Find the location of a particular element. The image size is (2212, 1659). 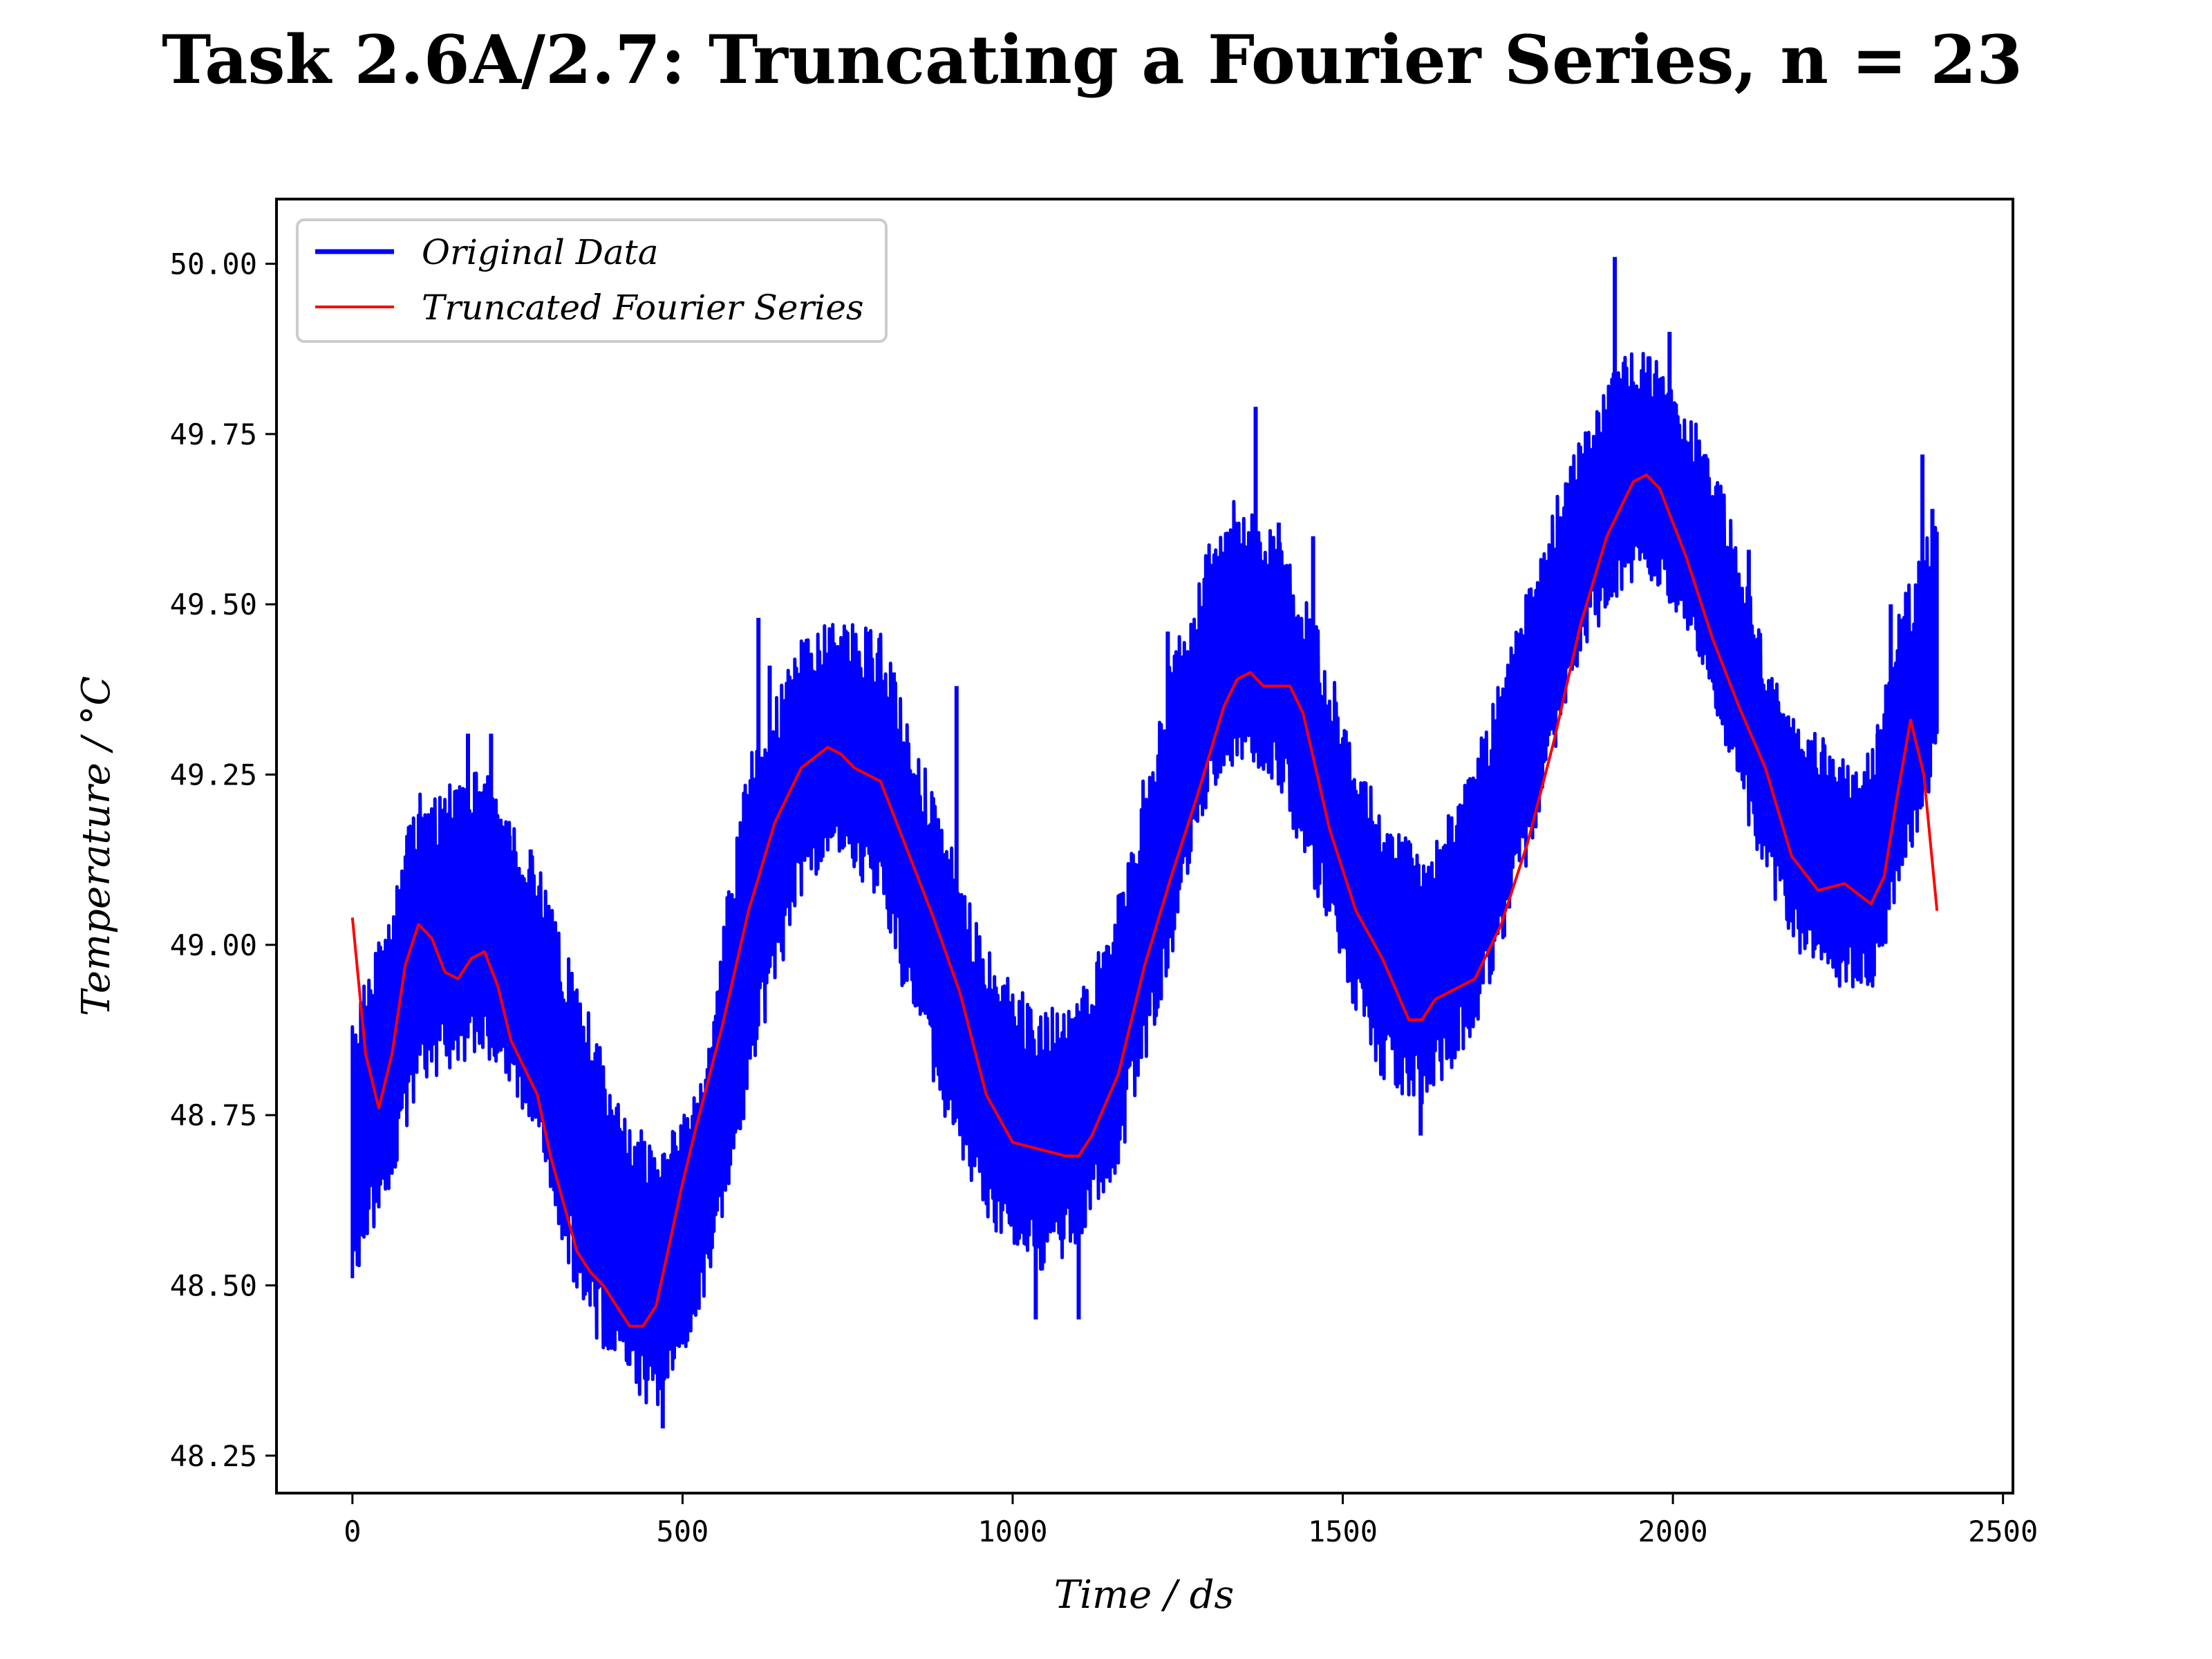

x-tick-label-0: 0 is located at coordinates (352, 1531).